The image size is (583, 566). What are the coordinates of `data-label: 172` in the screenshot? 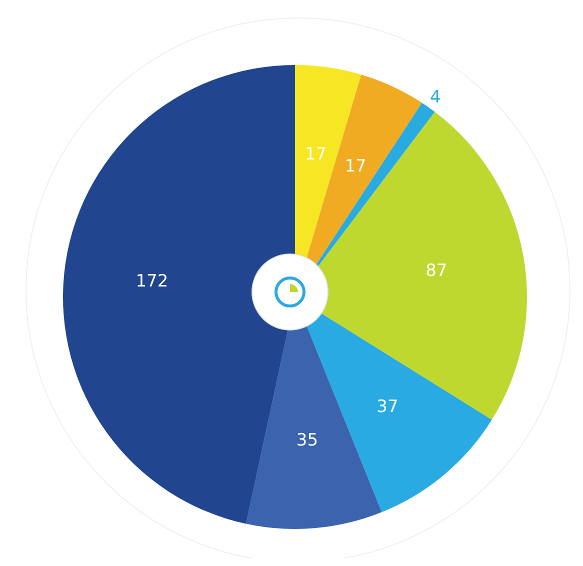 It's located at (152, 282).